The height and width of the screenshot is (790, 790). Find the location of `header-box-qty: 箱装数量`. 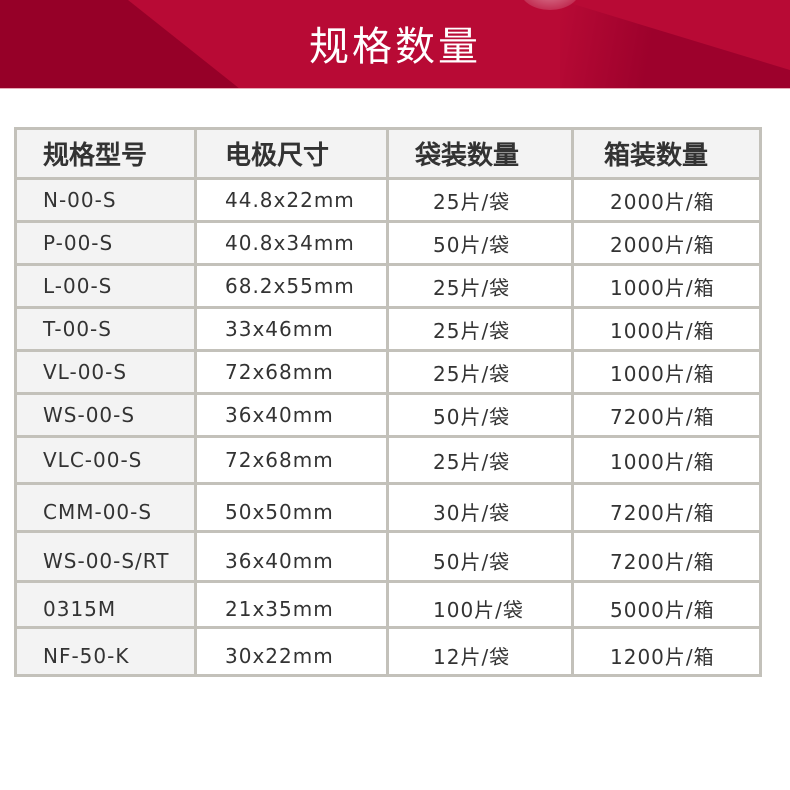

header-box-qty: 箱装数量 is located at coordinates (666, 153).